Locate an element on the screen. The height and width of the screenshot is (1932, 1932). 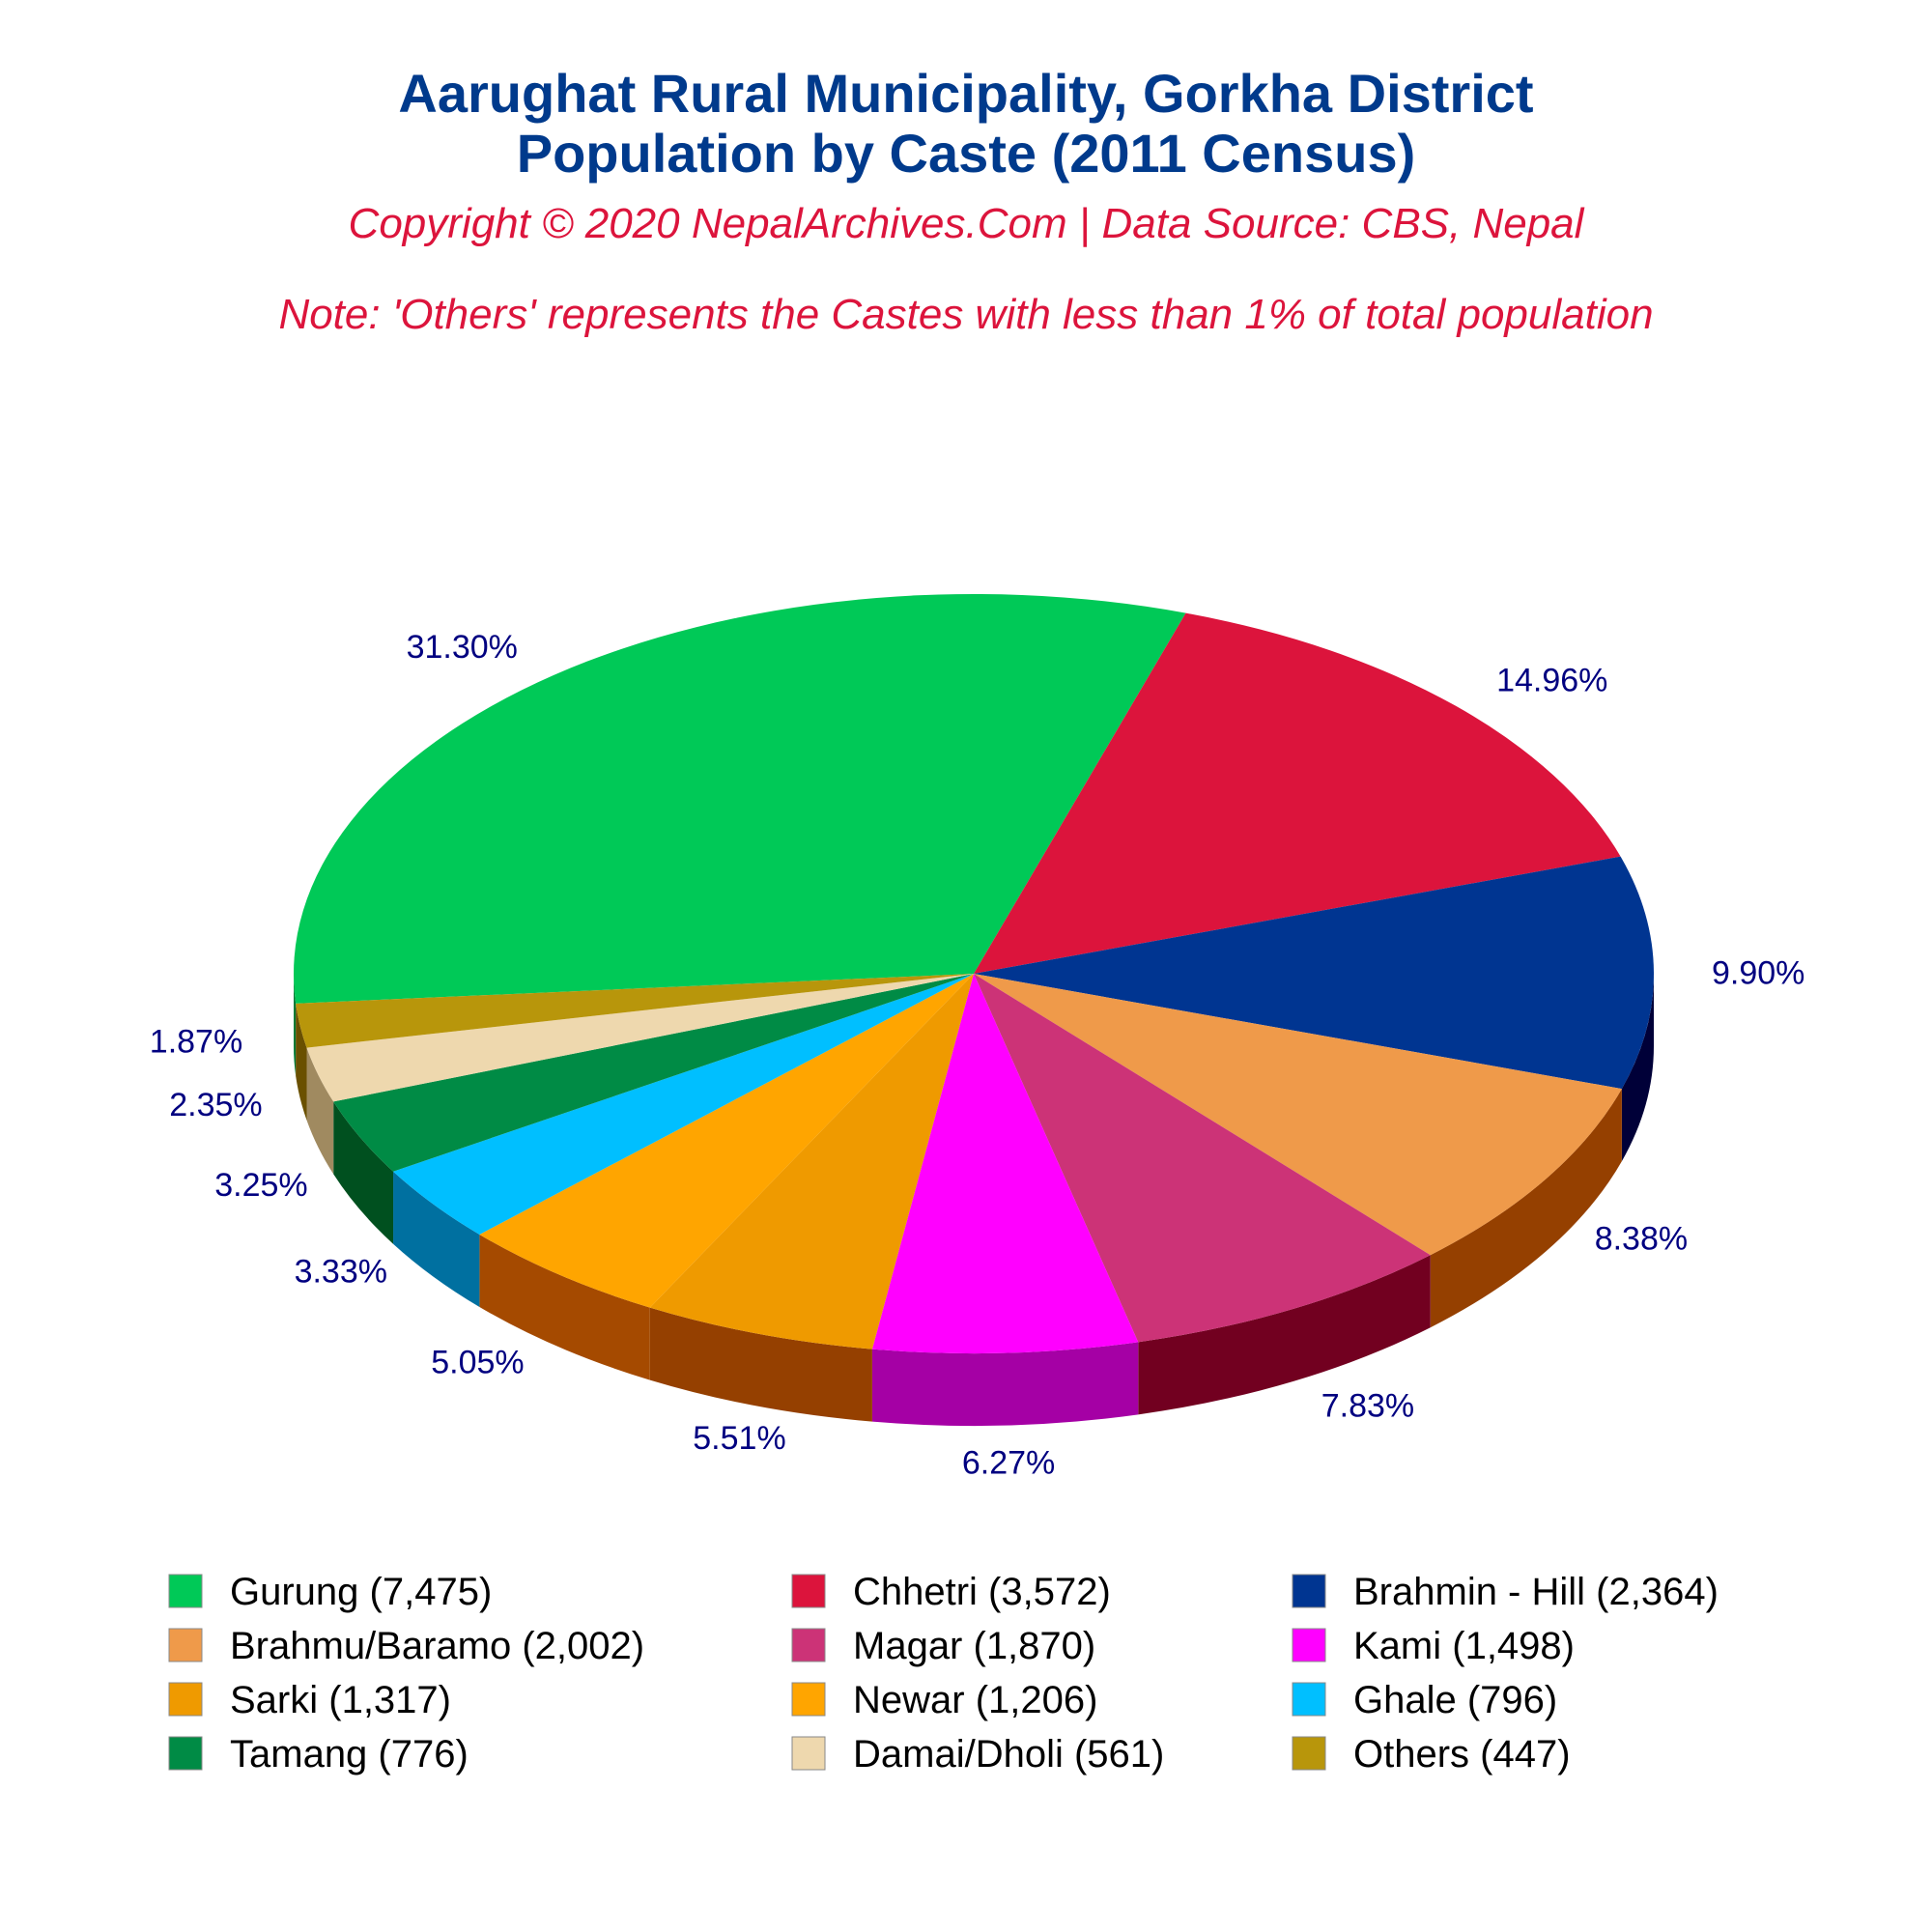
pie-percent-label-10: 2.35% is located at coordinates (215, 1105).